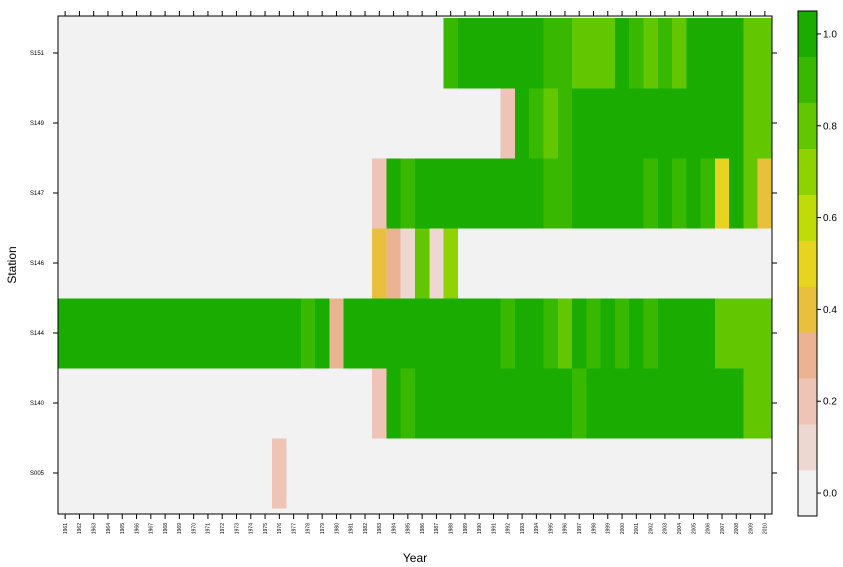 This screenshot has width=843, height=567. I want to click on y-tick-label: S005, so click(37, 474).